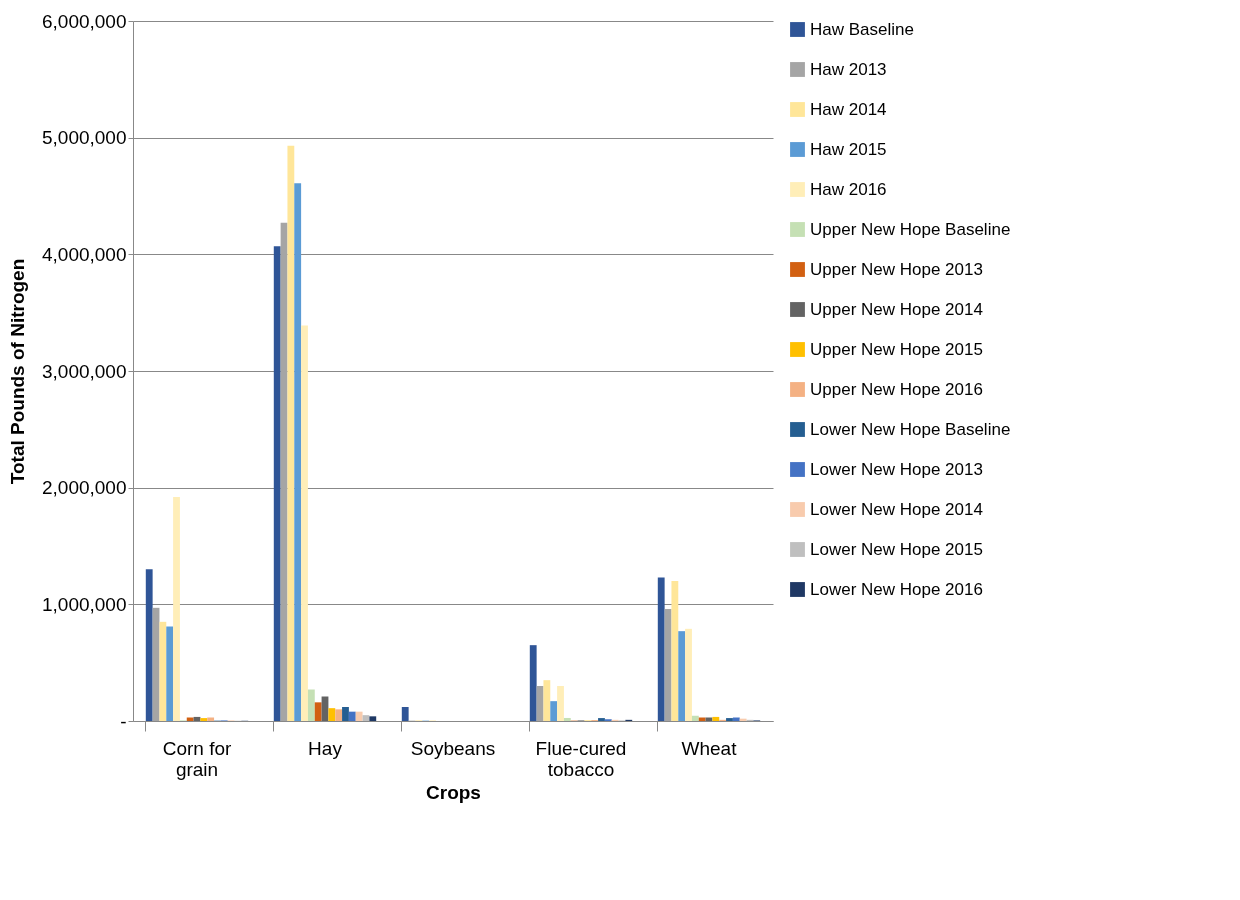 This screenshot has height=900, width=1240. I want to click on legend-label: Lower New Hope 2016, so click(896, 589).